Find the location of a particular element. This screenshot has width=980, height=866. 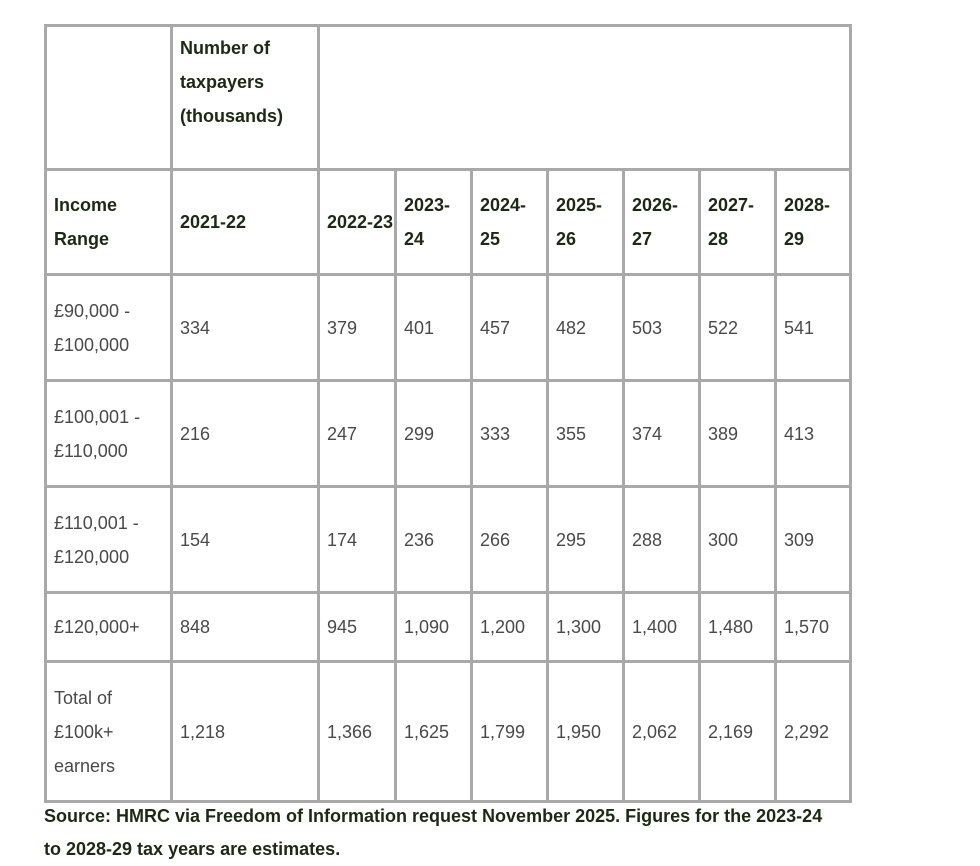

value-cell: 174 is located at coordinates (357, 539).